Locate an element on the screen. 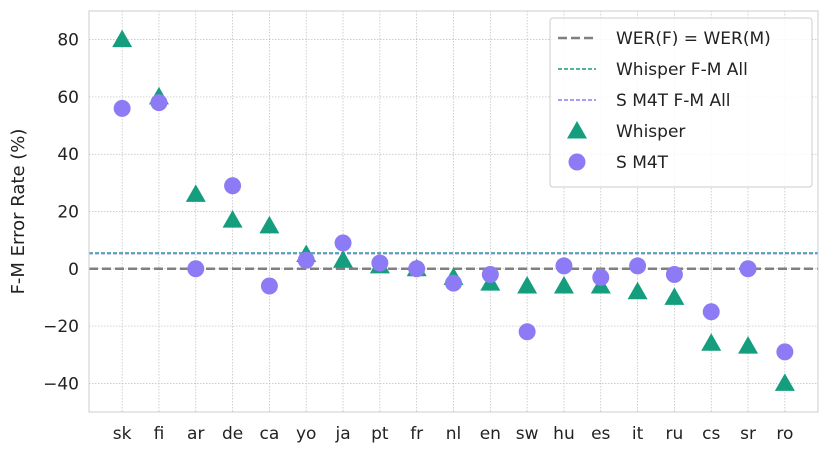 This screenshot has width=830, height=454. legend-box is located at coordinates (681, 102).